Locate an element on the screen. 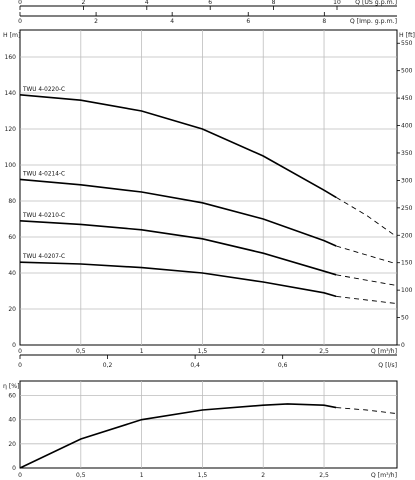 Image resolution: width=415 pixels, height=480 pixels. imp-gpm-axis-label: Q [Imp. g.p.m.] is located at coordinates (373, 21).